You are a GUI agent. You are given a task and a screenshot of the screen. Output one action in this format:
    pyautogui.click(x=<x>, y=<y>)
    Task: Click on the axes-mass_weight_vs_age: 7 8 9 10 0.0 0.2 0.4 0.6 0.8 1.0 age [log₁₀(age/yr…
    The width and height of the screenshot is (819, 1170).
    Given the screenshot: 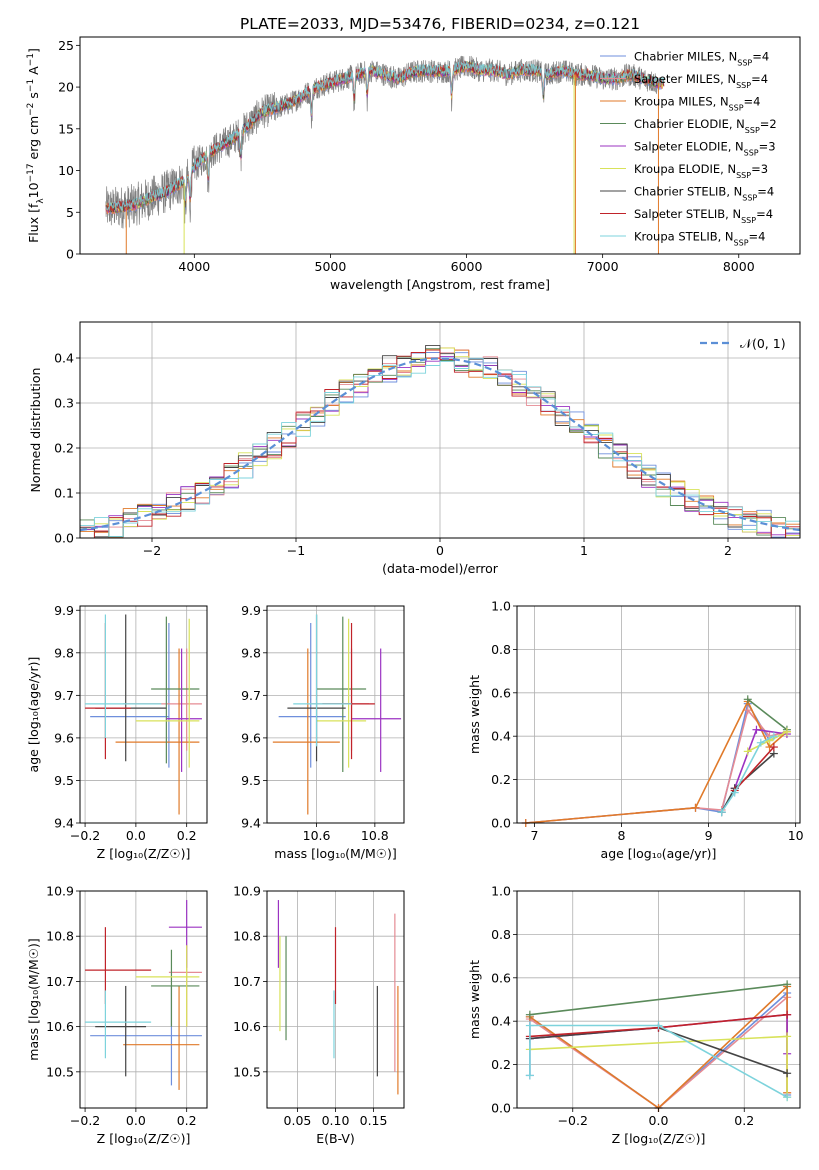 What is the action you would take?
    pyautogui.click(x=635, y=730)
    